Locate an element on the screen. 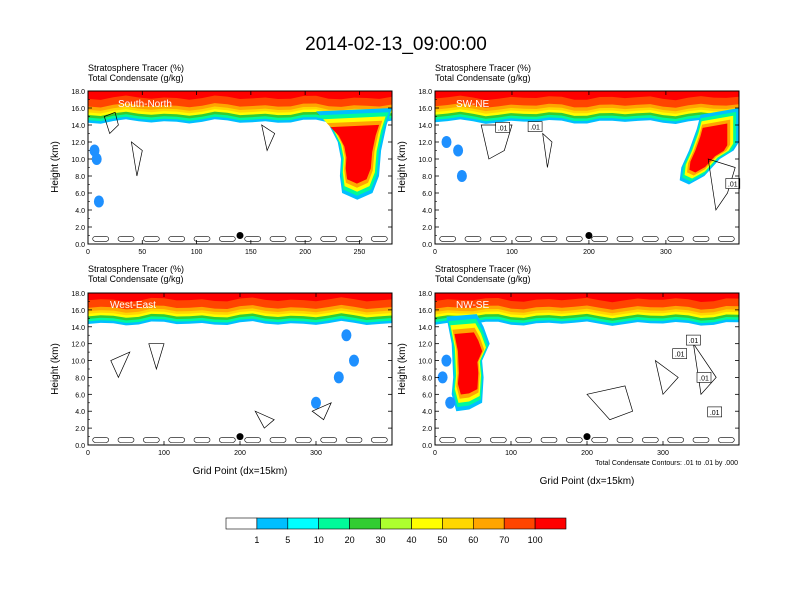  colorbar-label: 60 is located at coordinates (473, 540).